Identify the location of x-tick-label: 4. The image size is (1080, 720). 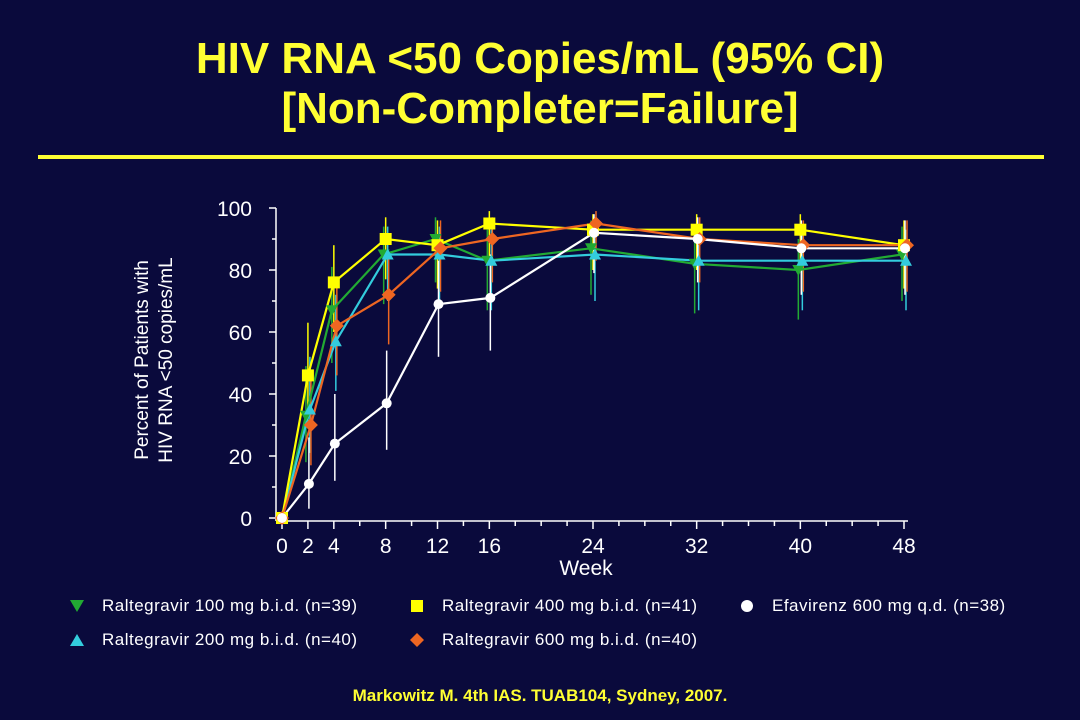
(334, 546).